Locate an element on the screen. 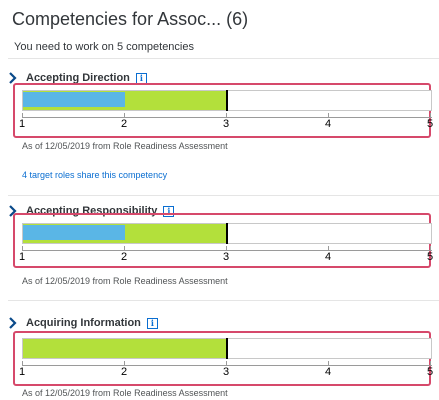  competency-name: Acquiring Information is located at coordinates (83, 323).